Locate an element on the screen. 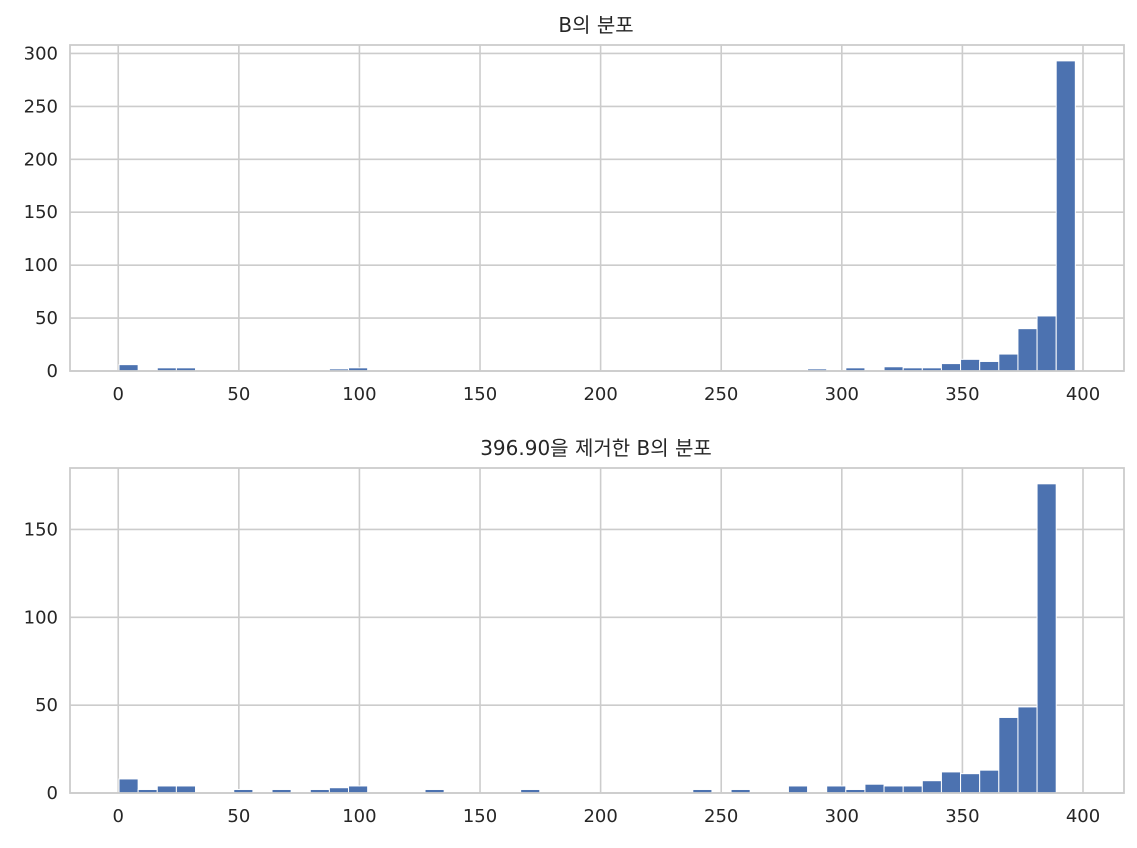  y-tick-label: 250 is located at coordinates (41, 106).